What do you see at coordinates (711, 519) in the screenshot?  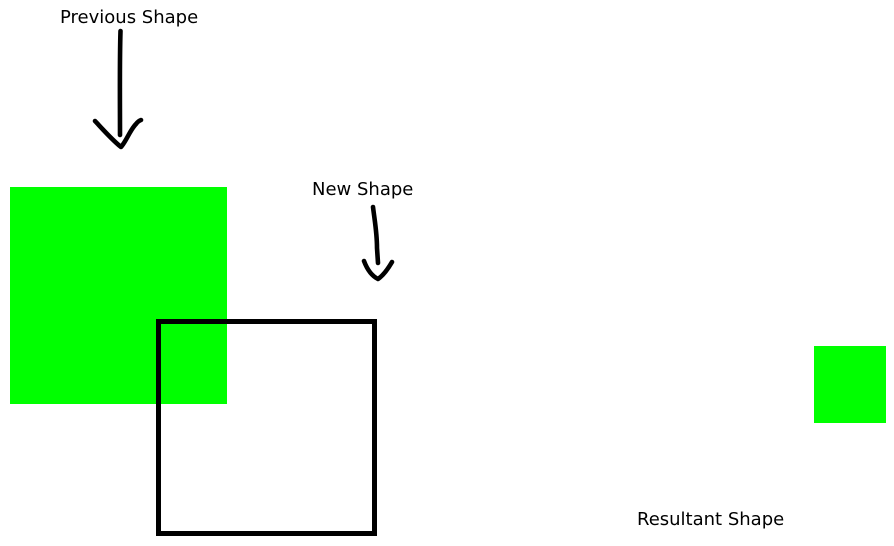 I see `resultant-shape-label: Resultant Shape` at bounding box center [711, 519].